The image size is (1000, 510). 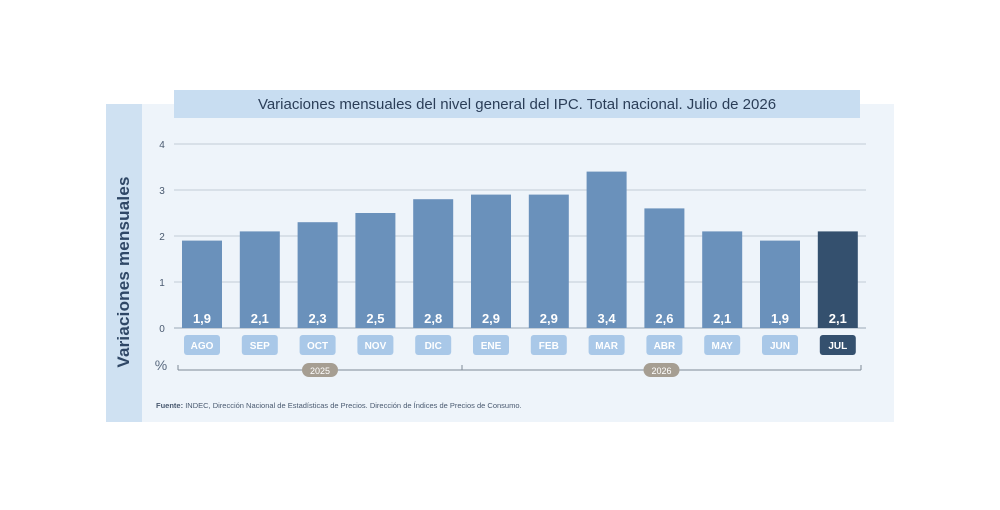 What do you see at coordinates (170, 405) in the screenshot?
I see `source-prefix: Fuente:` at bounding box center [170, 405].